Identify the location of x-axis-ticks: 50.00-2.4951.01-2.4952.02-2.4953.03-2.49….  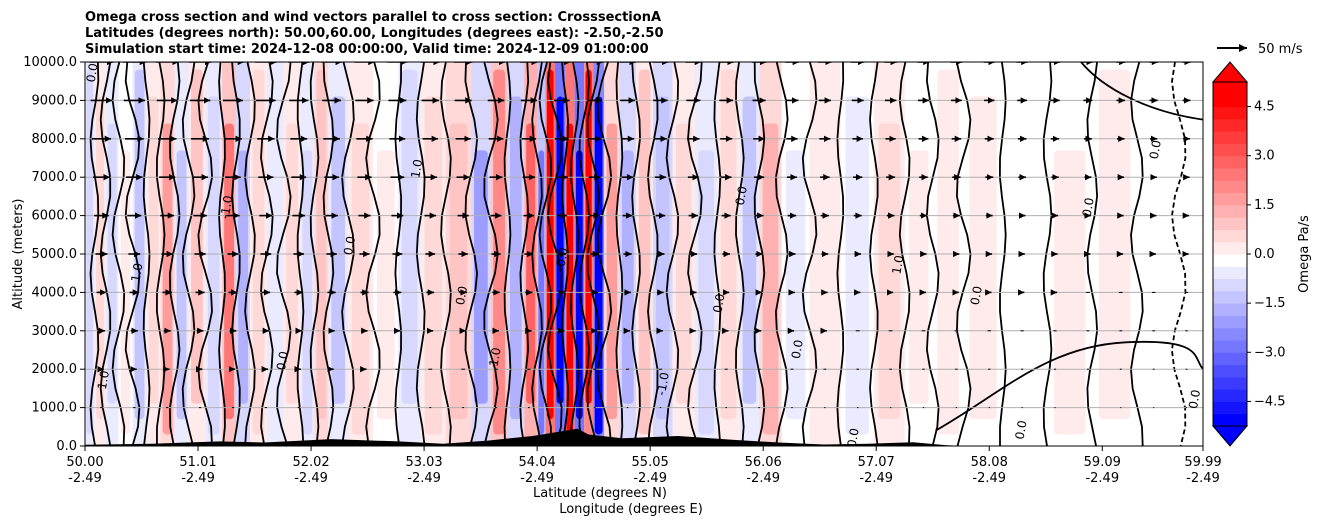
(644, 466).